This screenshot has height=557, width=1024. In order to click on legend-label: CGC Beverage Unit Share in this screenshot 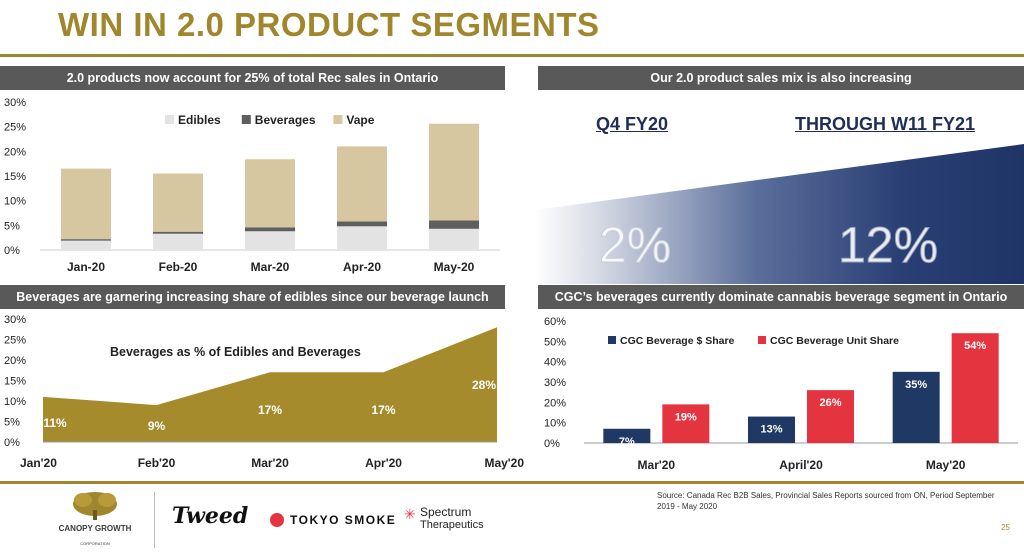, I will do `click(834, 341)`.